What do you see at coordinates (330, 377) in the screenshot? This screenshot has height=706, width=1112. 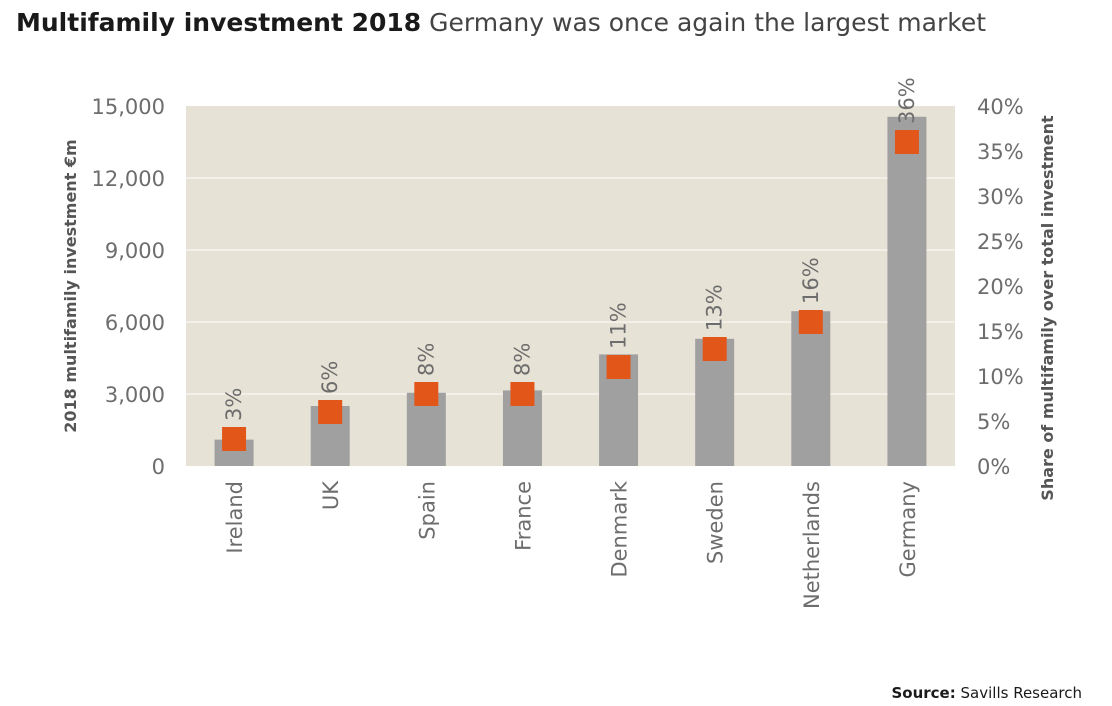 I see `share-data-label: 6%` at bounding box center [330, 377].